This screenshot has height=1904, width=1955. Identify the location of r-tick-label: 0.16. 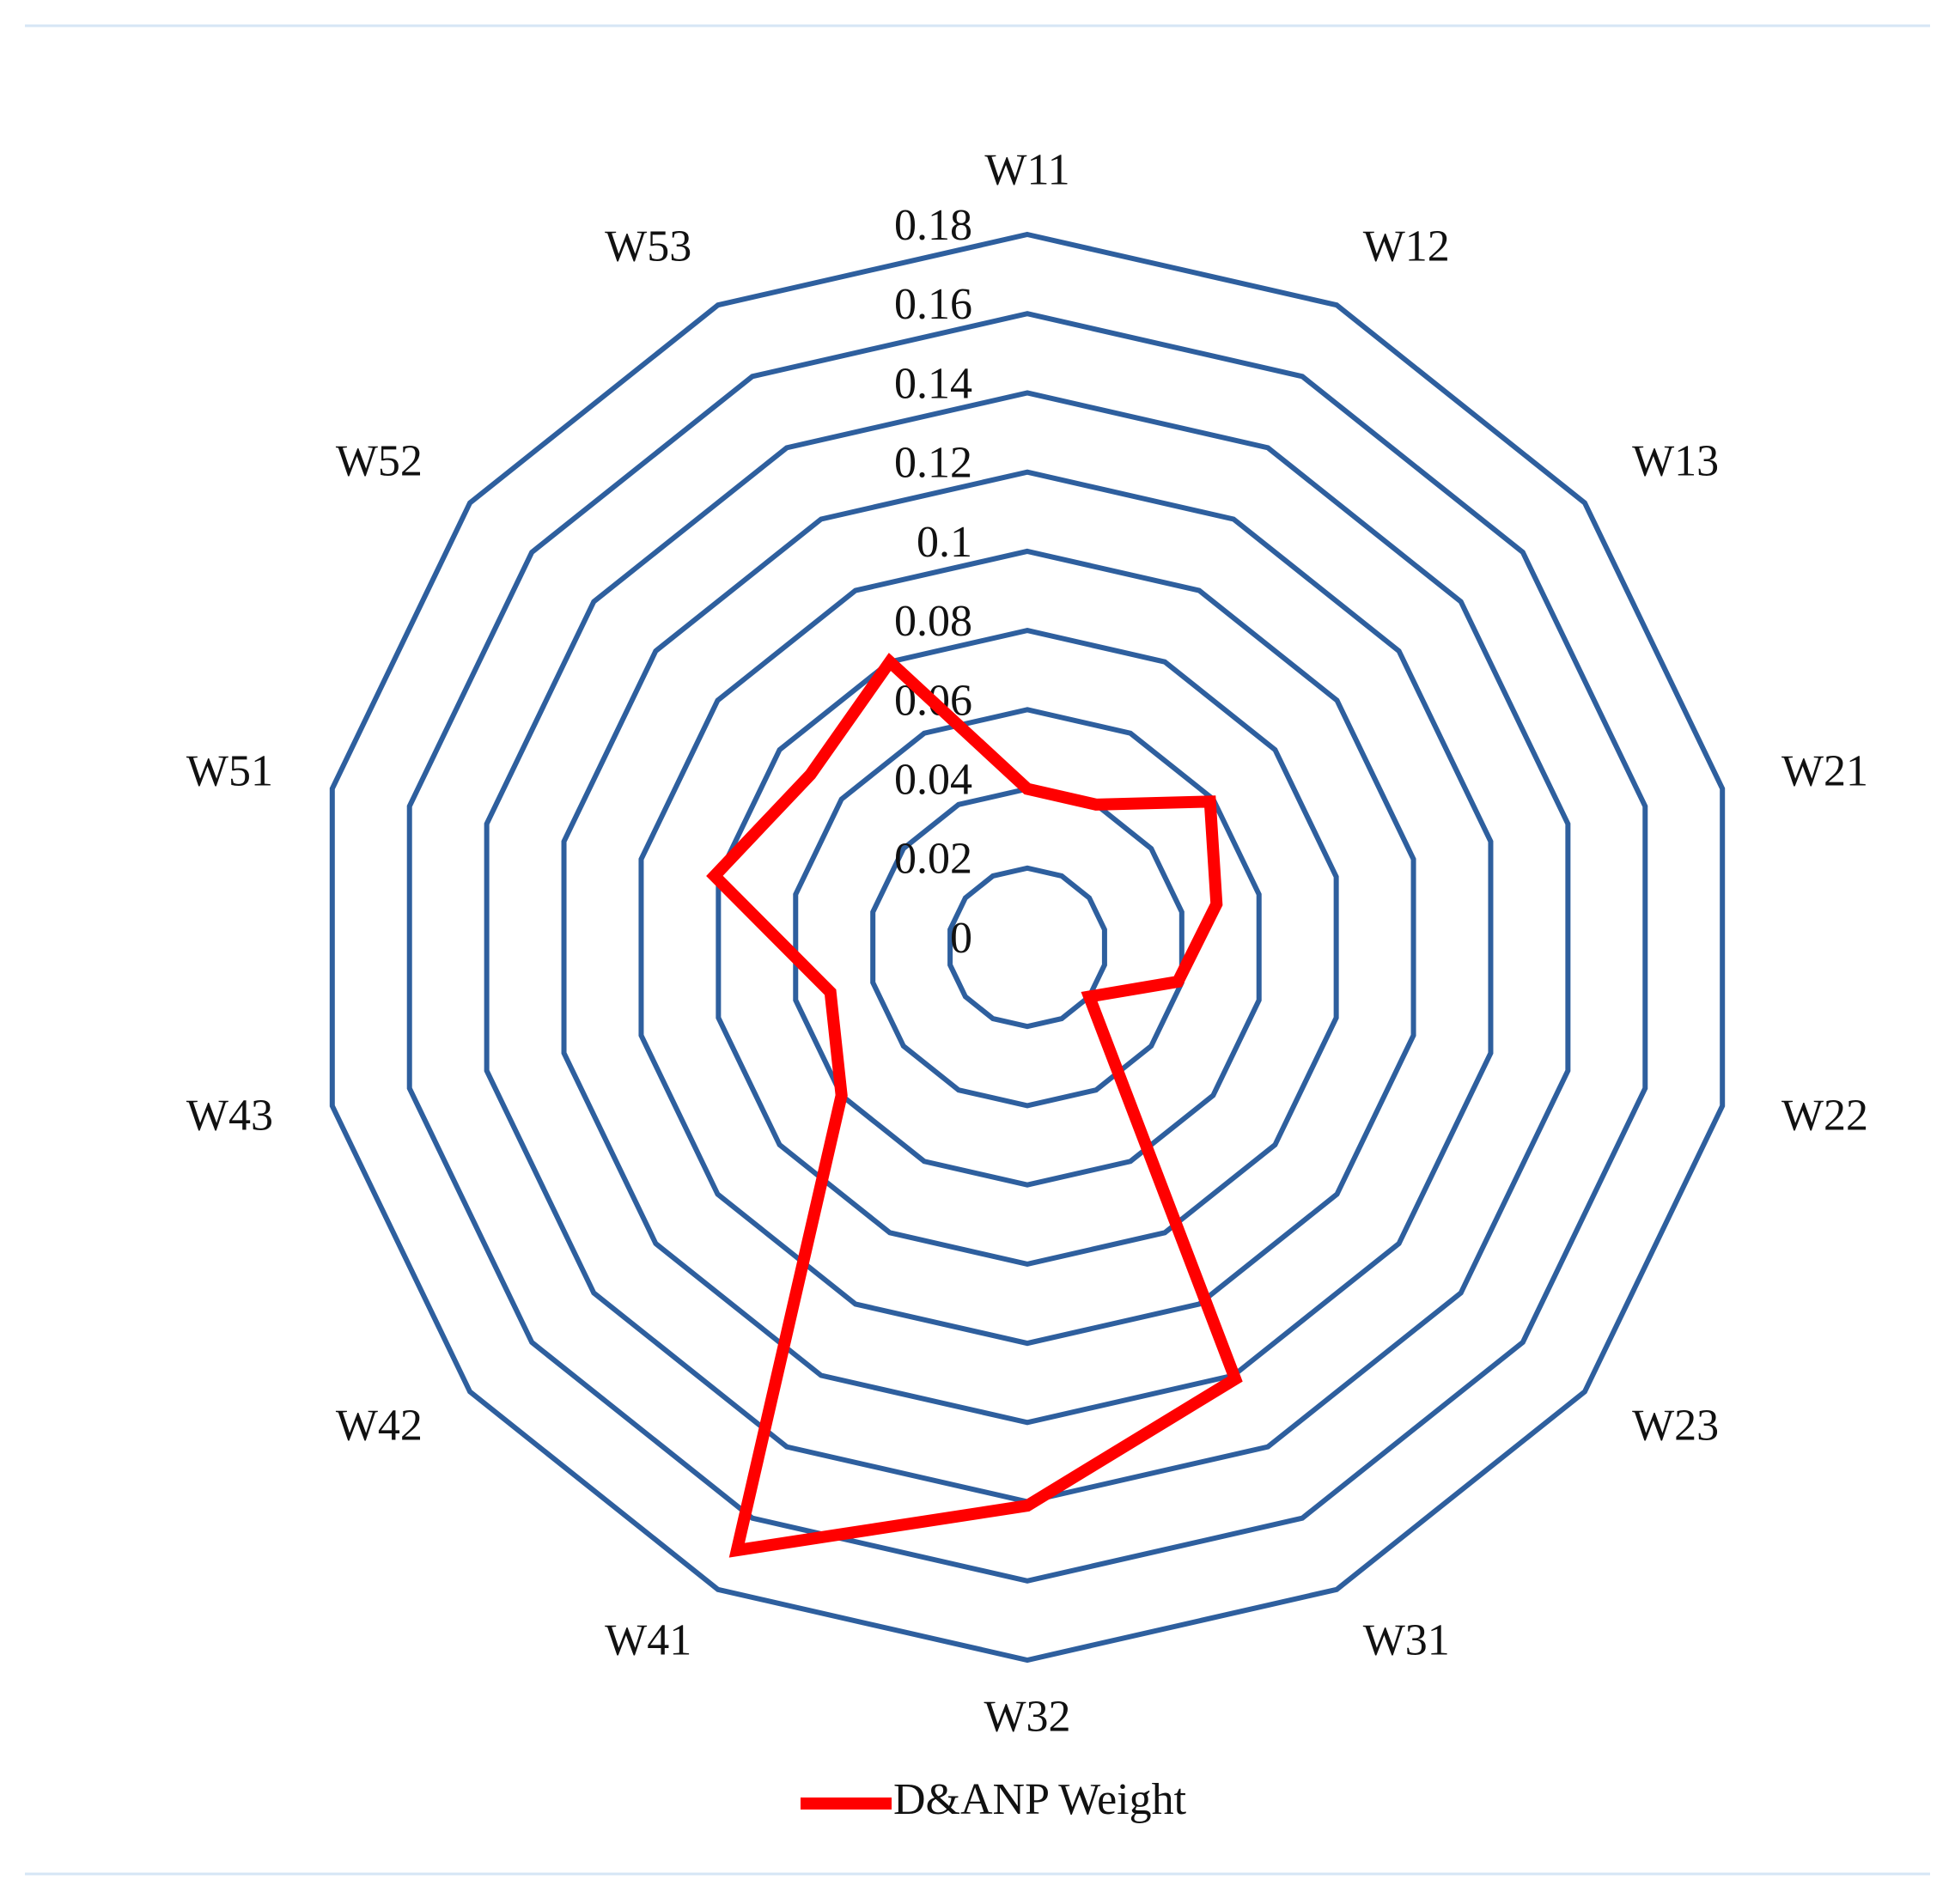
(933, 304).